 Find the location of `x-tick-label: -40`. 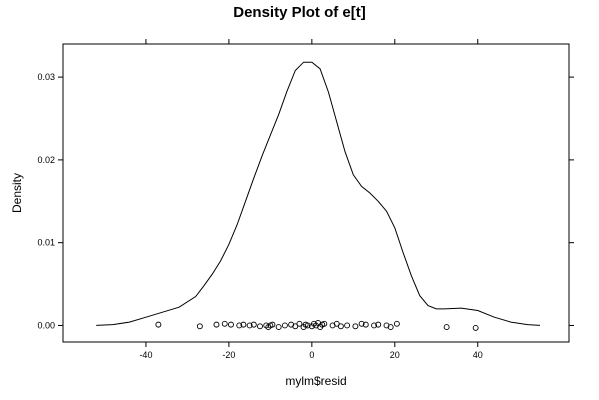

x-tick-label: -40 is located at coordinates (145, 355).